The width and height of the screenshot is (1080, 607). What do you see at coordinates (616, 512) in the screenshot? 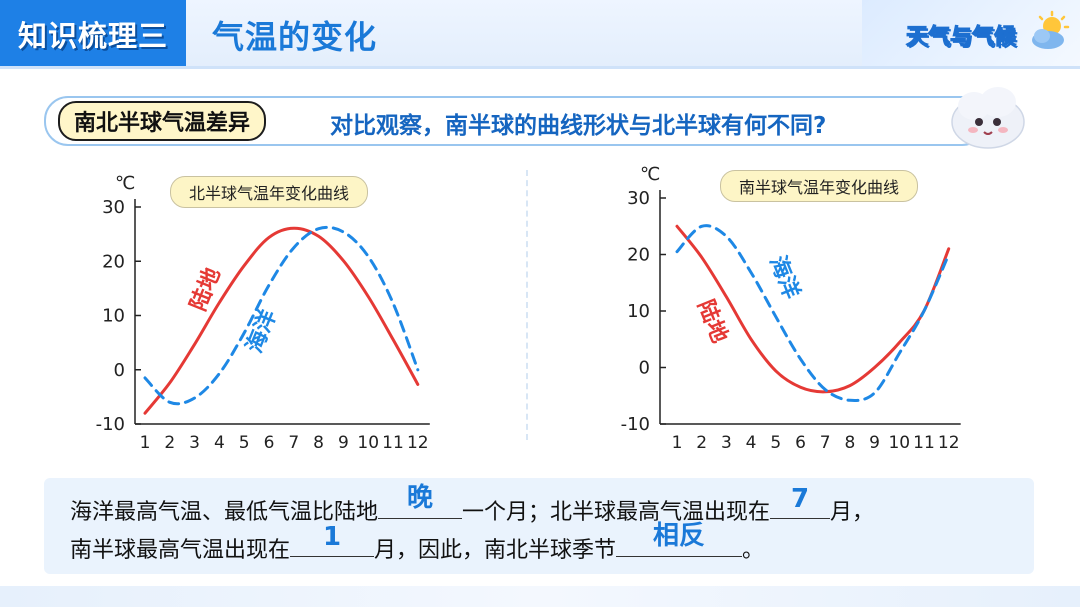
I see `answer-text: 一个月；北半球最高气温出现在` at bounding box center [616, 512].